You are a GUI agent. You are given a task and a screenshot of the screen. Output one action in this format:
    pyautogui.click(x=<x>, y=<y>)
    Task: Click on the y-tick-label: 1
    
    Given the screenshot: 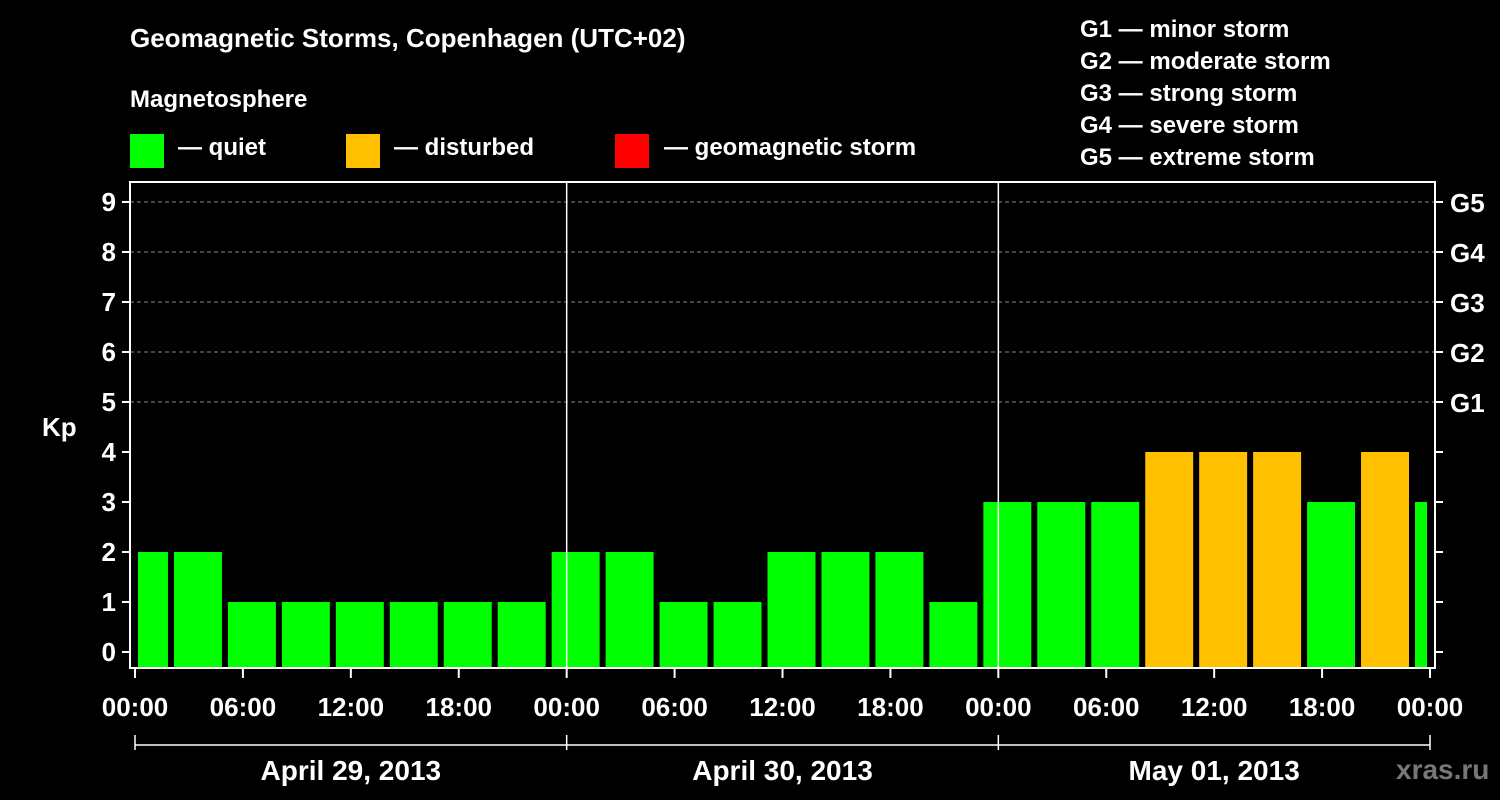 What is the action you would take?
    pyautogui.click(x=109, y=602)
    